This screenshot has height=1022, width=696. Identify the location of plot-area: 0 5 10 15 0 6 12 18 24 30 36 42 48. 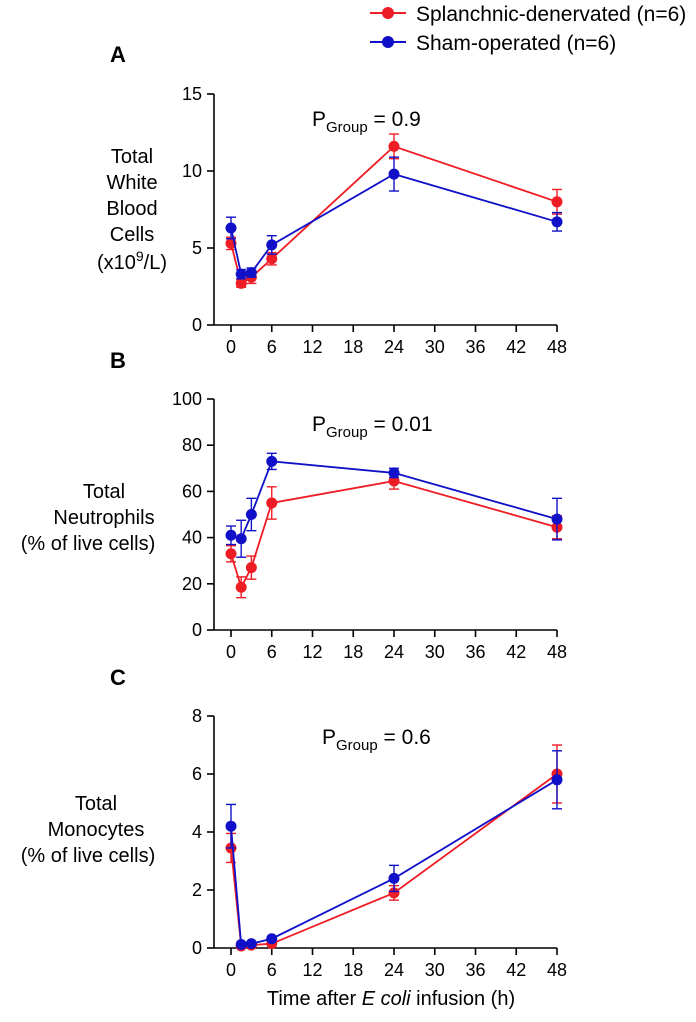
(374, 220).